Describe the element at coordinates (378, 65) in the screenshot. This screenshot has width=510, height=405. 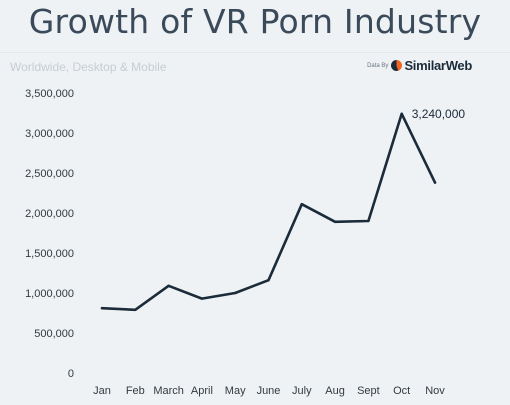
I see `source-prefix: Data By` at that location.